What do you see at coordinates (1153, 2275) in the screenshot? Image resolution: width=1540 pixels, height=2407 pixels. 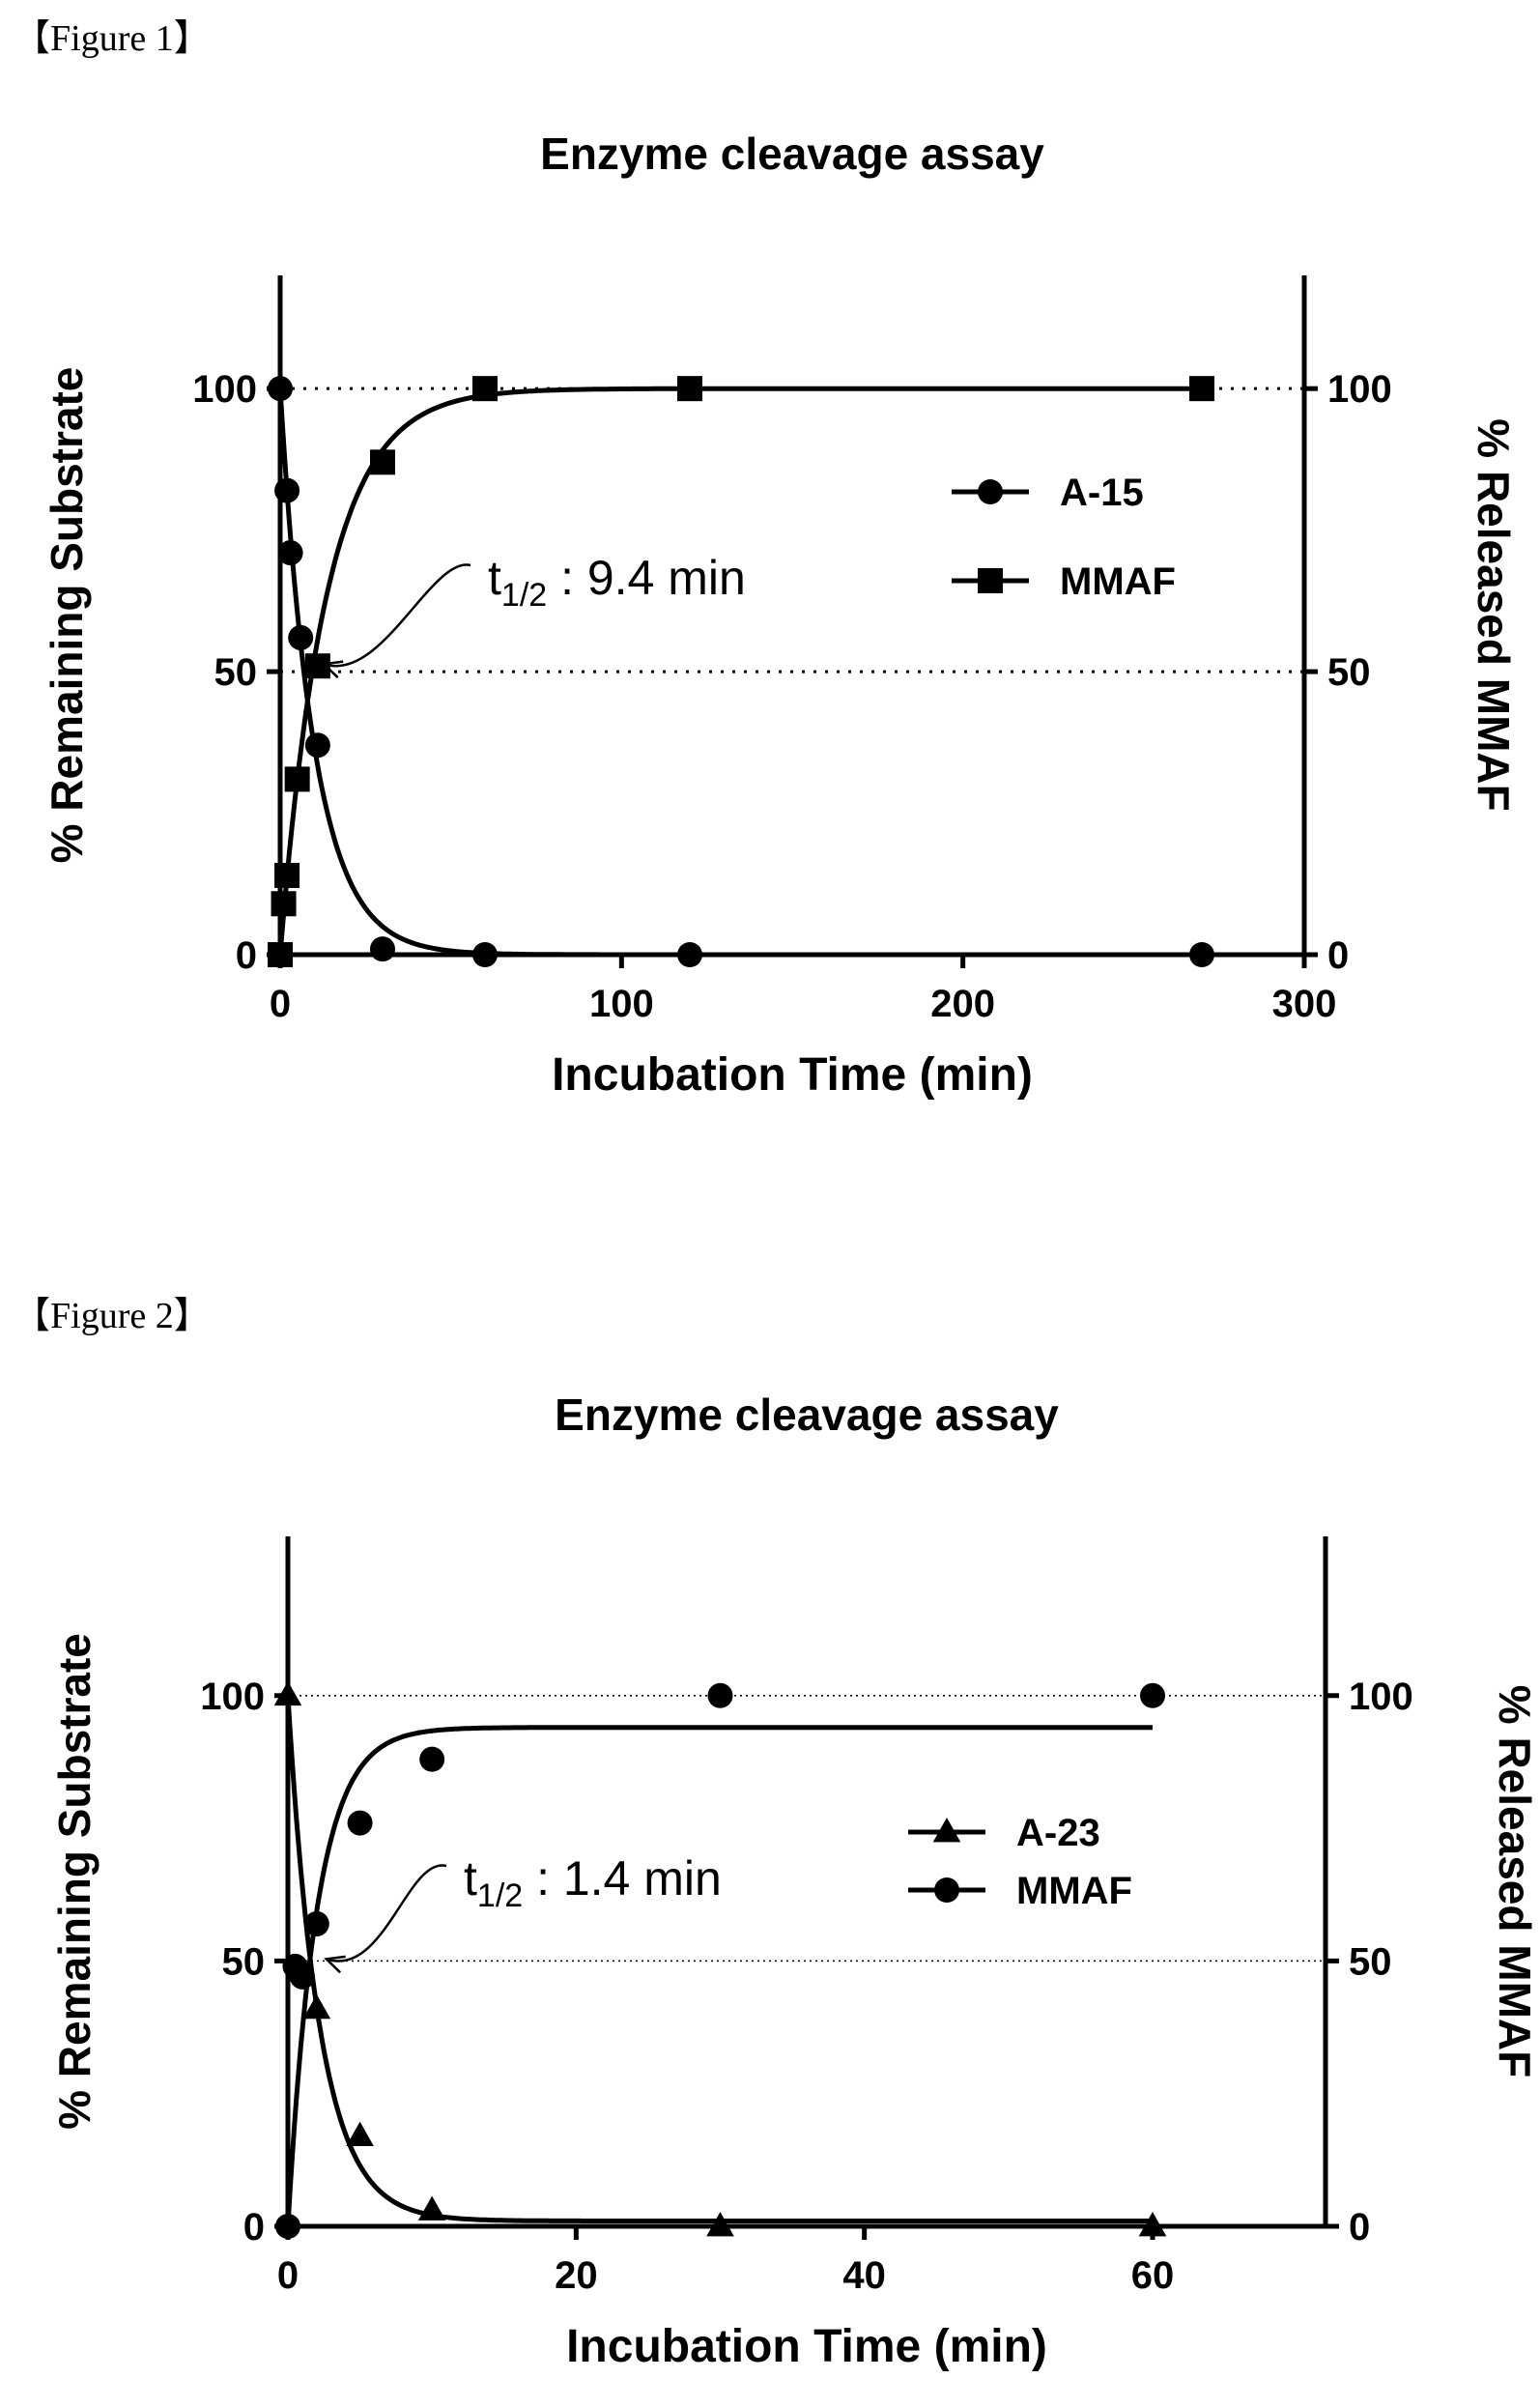 I see `chart2-x-tick-label-60: 60` at bounding box center [1153, 2275].